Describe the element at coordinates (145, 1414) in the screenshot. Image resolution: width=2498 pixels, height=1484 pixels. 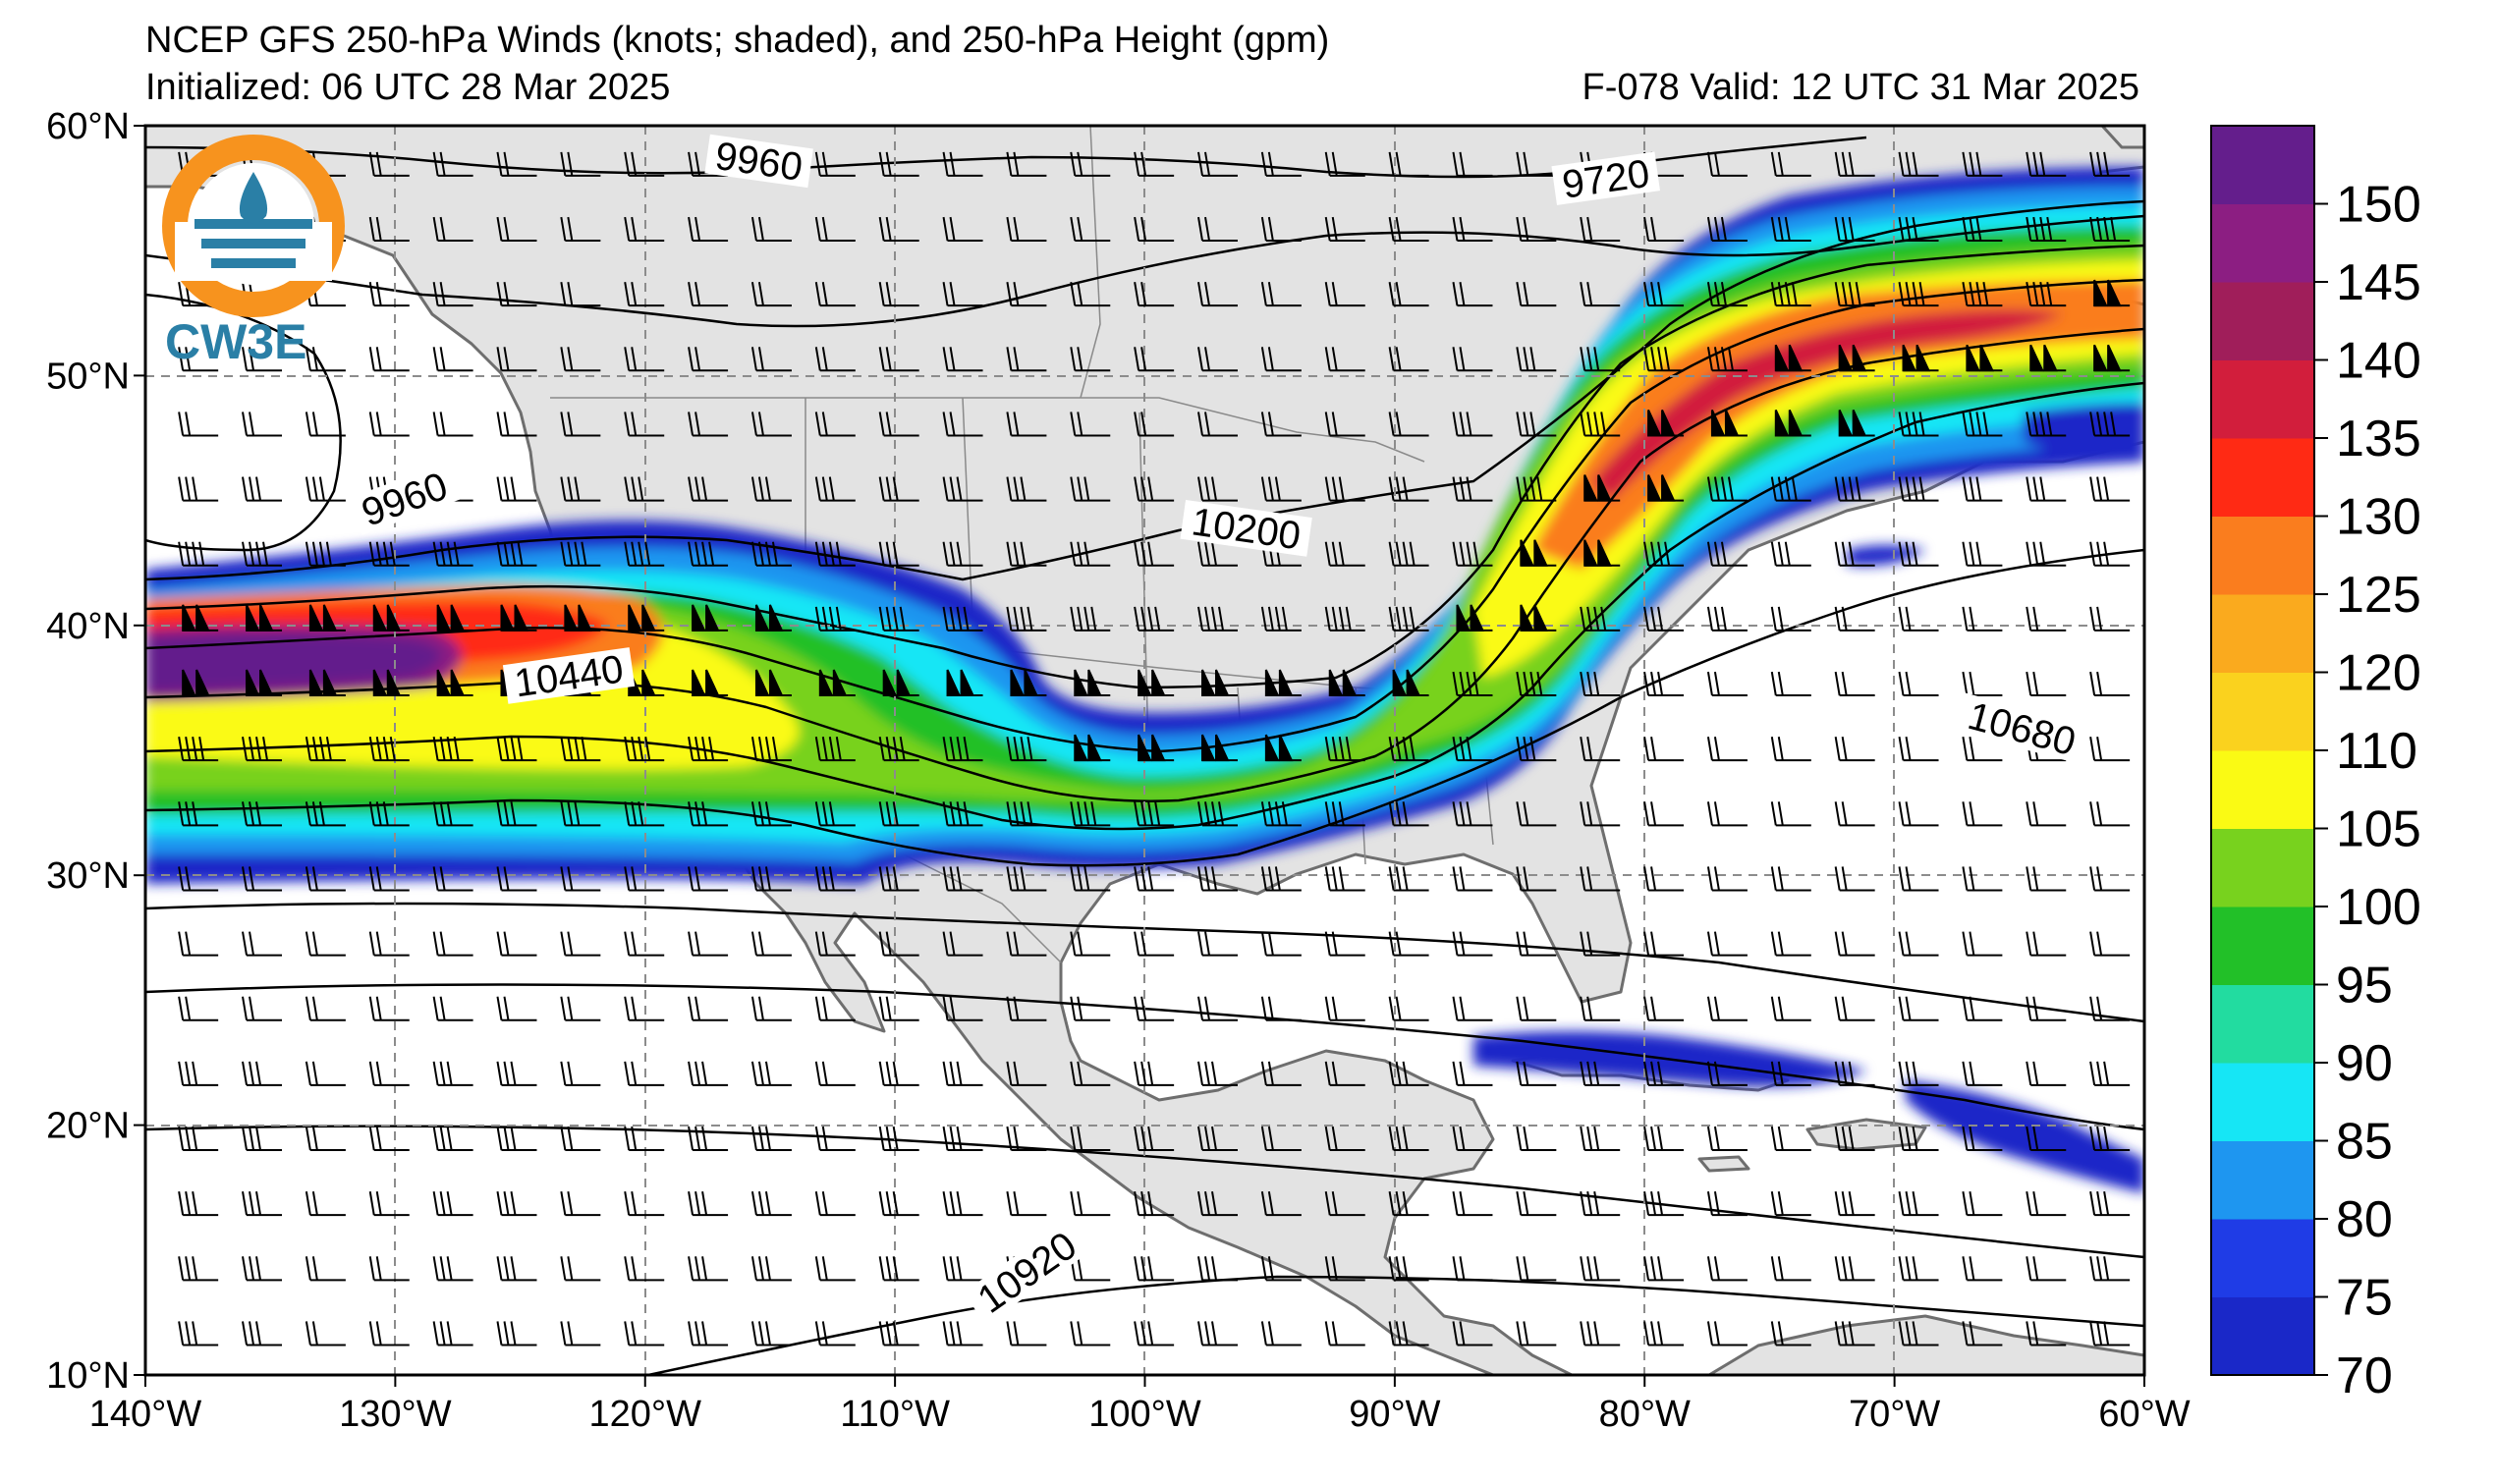
I see `lon-tick-label: 140°W` at that location.